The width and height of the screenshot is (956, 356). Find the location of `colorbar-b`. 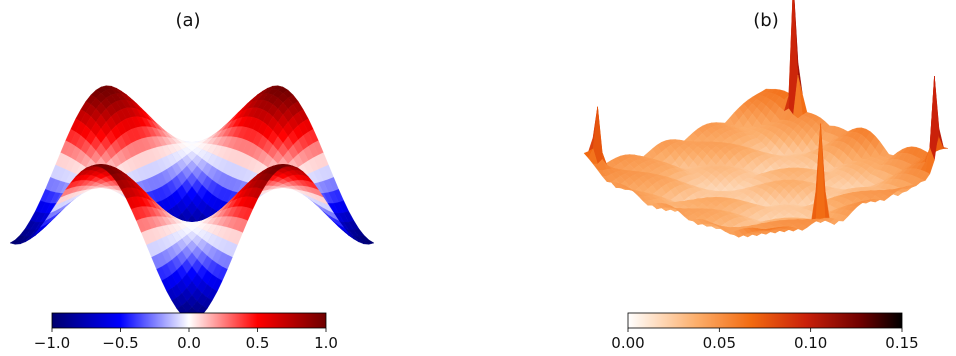

colorbar-b is located at coordinates (765, 320).